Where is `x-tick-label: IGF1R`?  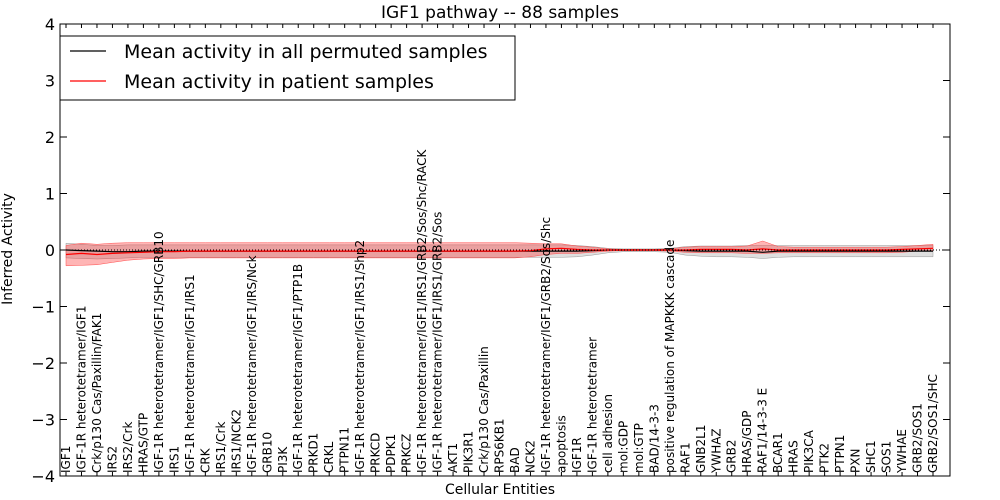 x-tick-label: IGF1R is located at coordinates (577, 455).